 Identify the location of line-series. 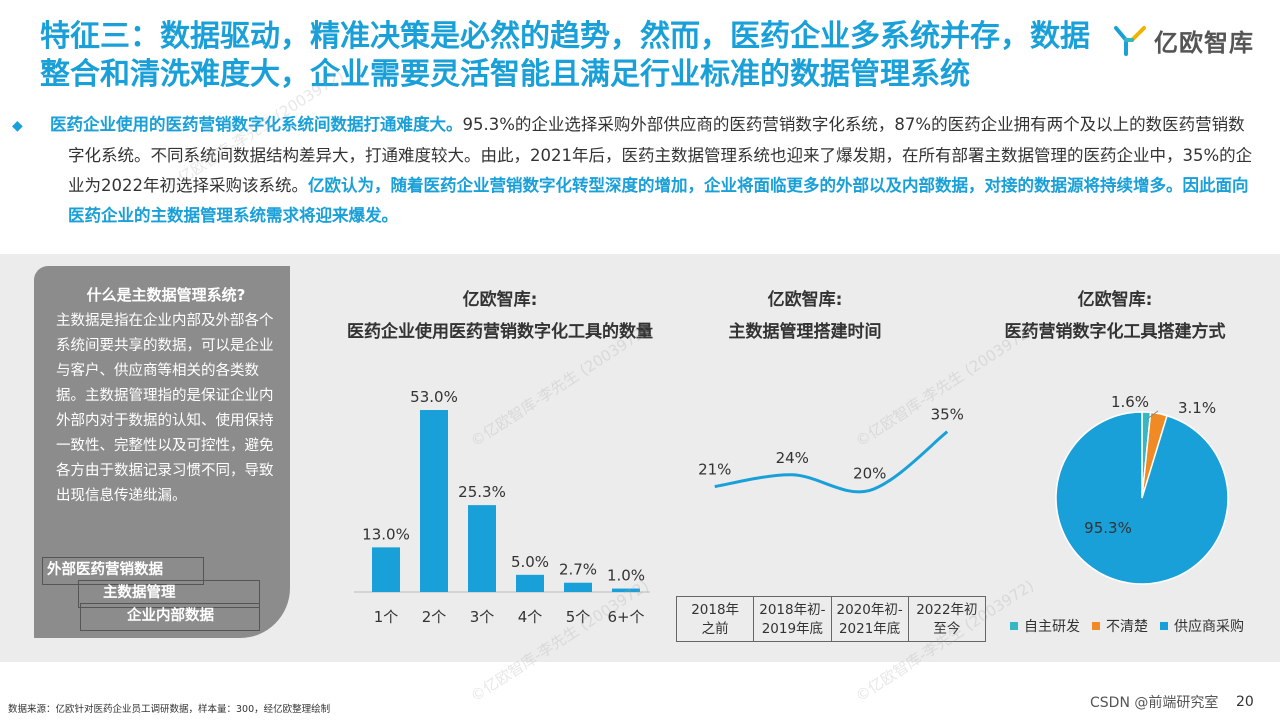
(831, 462).